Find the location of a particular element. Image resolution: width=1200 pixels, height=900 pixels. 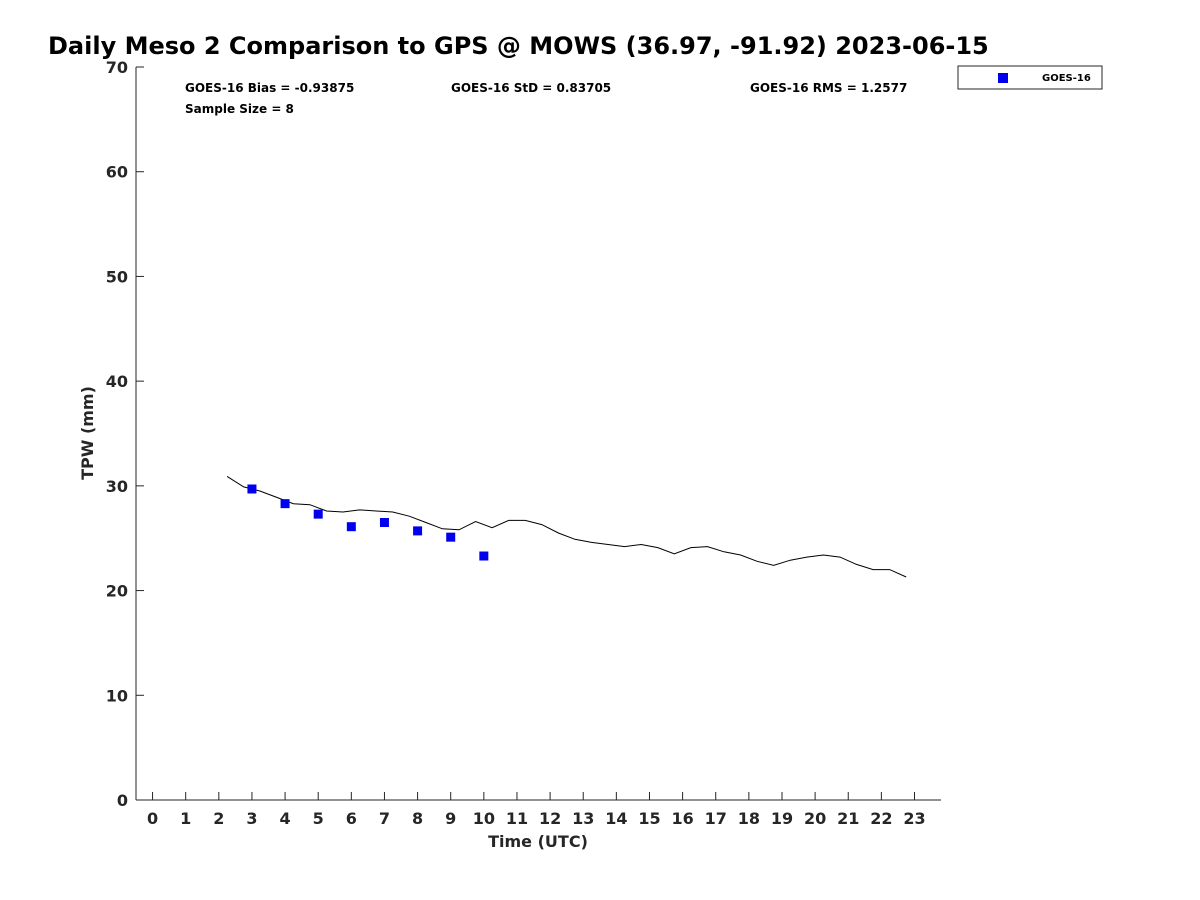

x-tick-label: 11 is located at coordinates (517, 818).